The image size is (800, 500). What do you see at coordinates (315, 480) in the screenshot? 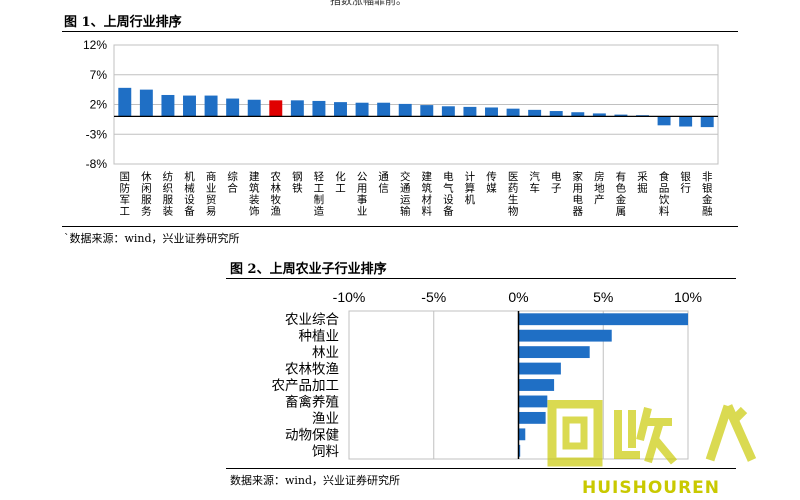
I see `figure2-source: 数据来源：wind，兴业证券研究所` at bounding box center [315, 480].